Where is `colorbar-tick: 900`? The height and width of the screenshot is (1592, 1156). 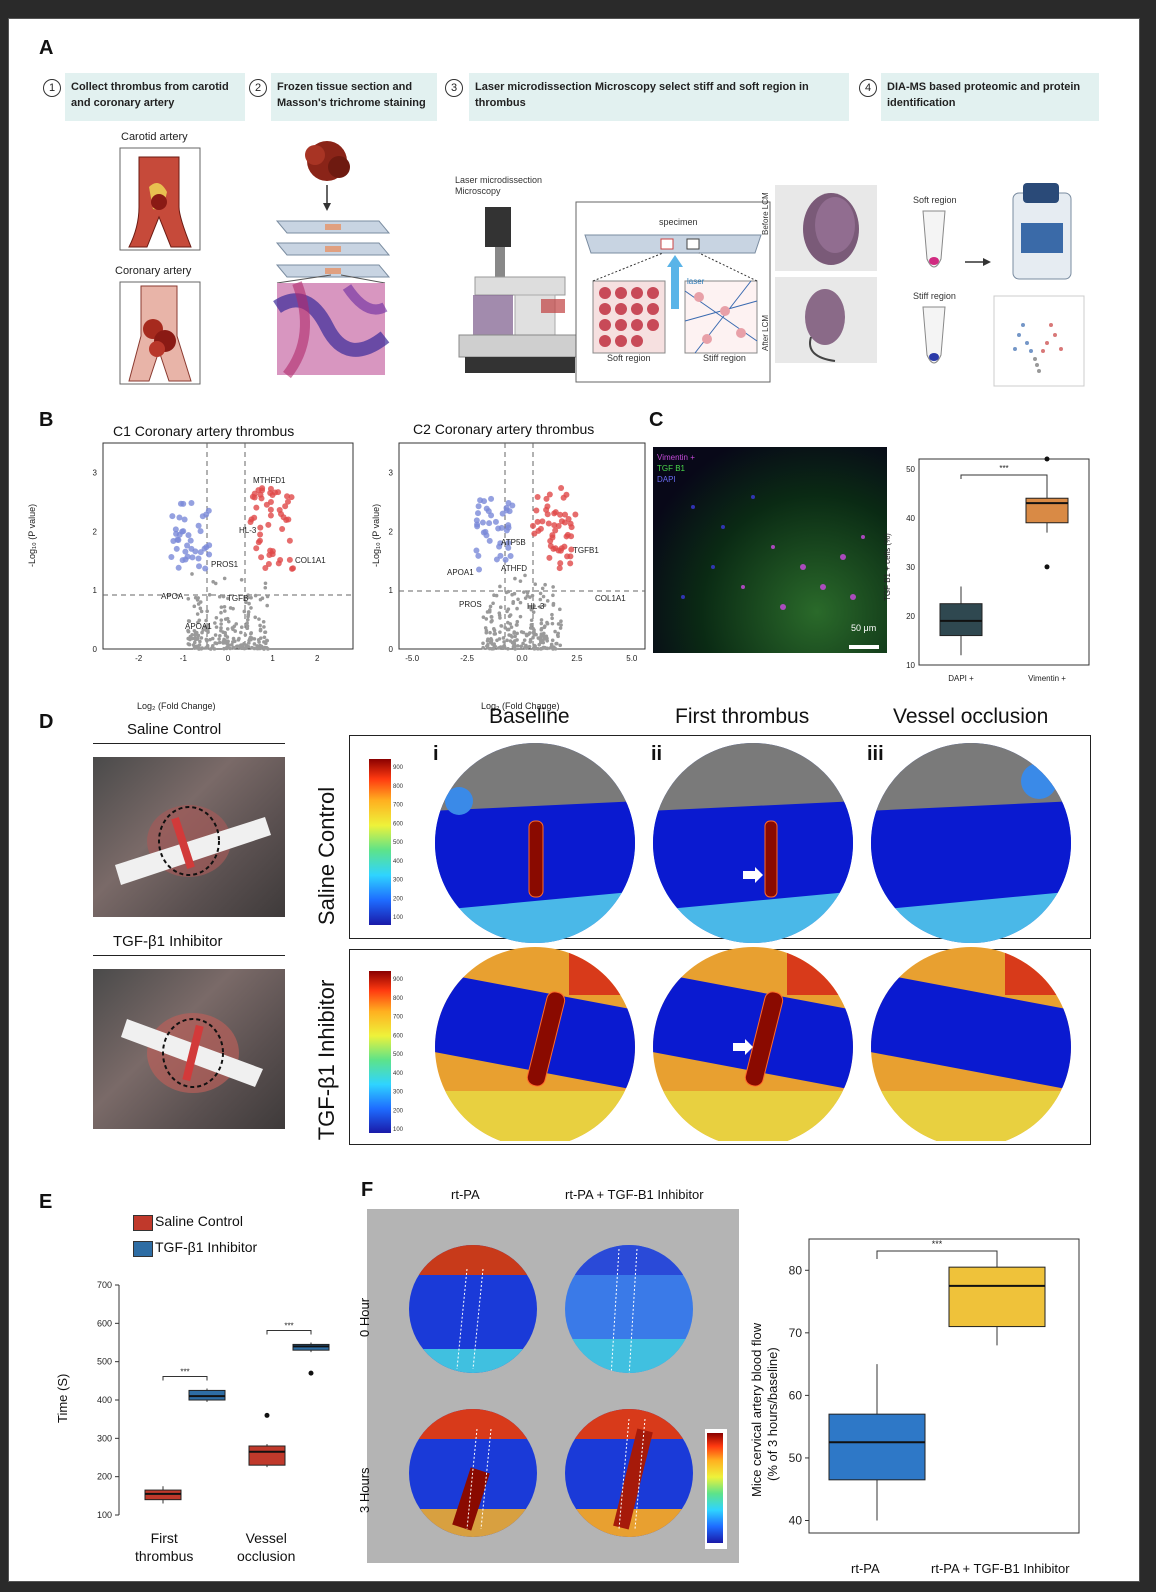 colorbar-tick: 900 is located at coordinates (398, 980).